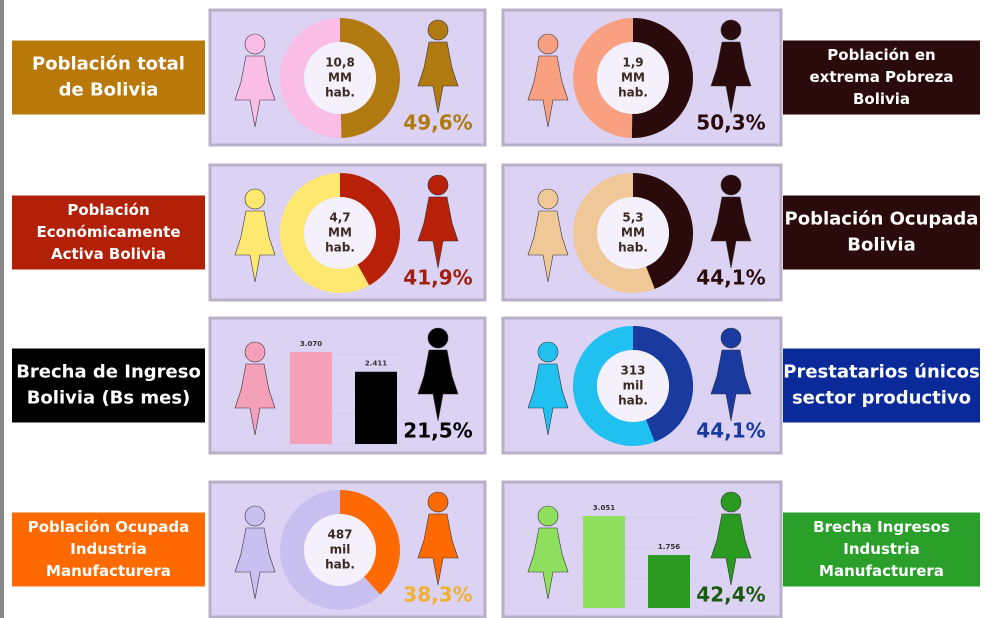  I want to click on edge-strip, so click(2, 309).